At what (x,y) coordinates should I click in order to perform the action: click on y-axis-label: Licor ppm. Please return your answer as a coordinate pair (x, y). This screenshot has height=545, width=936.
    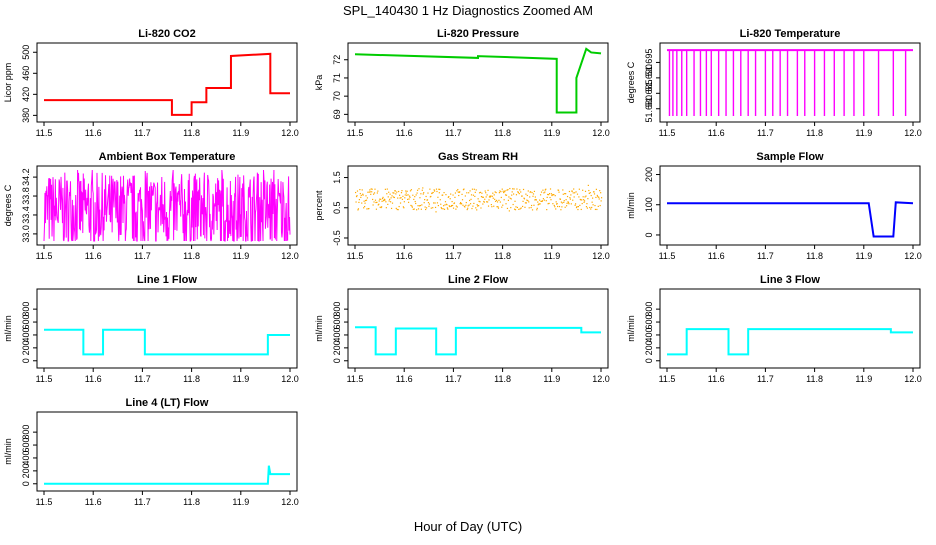
    Looking at the image, I should click on (8, 83).